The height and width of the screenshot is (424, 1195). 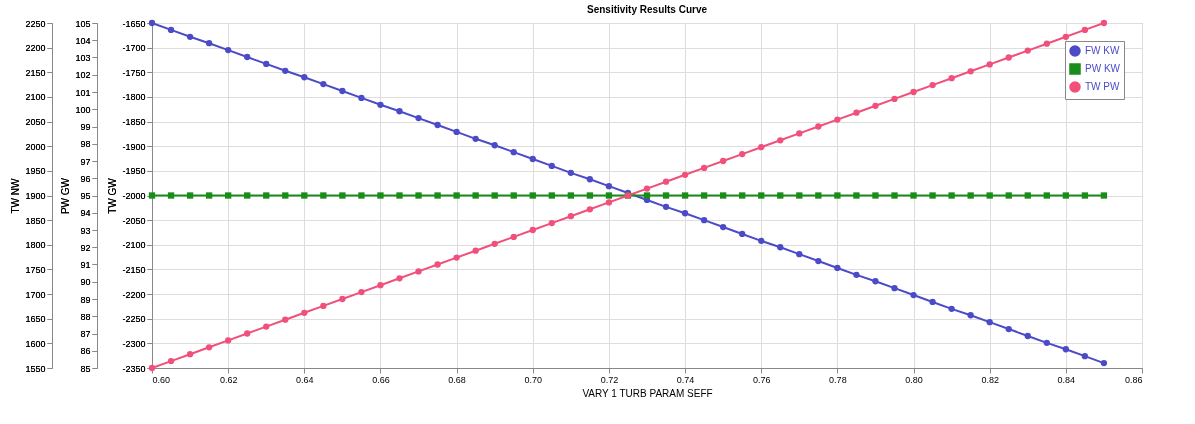 I want to click on y2-tick-label: 1650, so click(x=35, y=319).